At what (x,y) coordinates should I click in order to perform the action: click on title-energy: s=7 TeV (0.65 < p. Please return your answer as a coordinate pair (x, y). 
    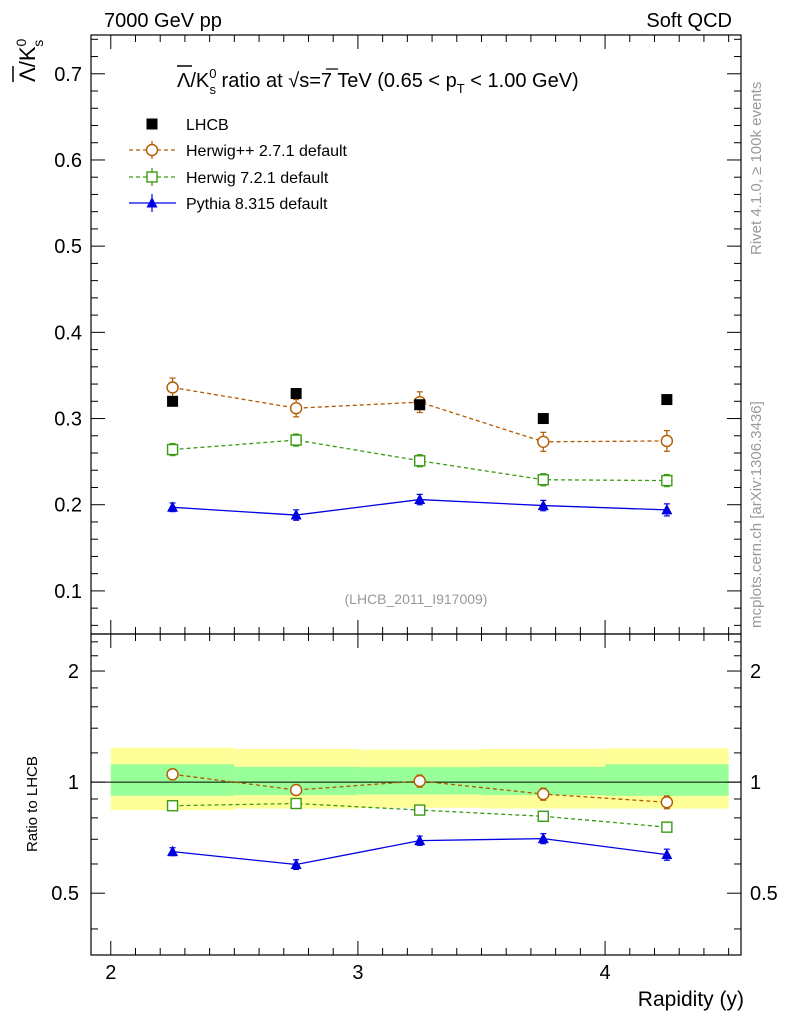
    Looking at the image, I should click on (378, 81).